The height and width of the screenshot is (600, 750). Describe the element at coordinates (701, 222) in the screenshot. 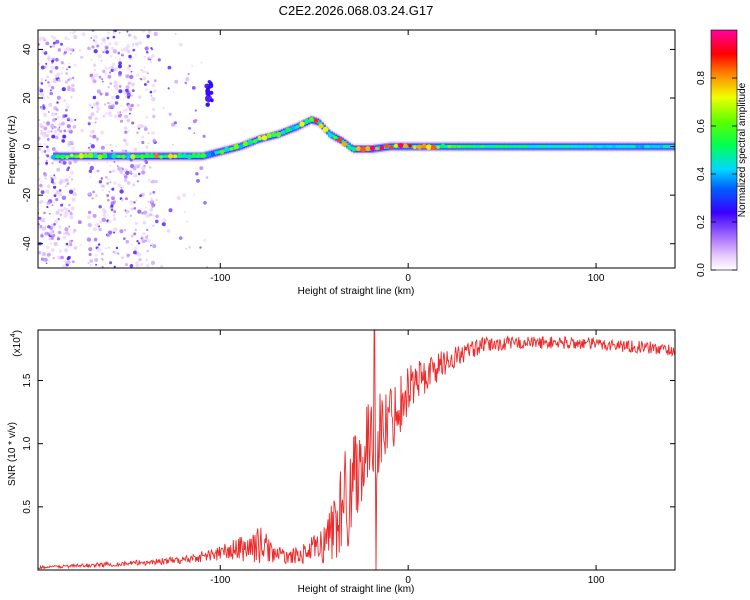

I see `colorbar-tick-label: 0.2` at that location.